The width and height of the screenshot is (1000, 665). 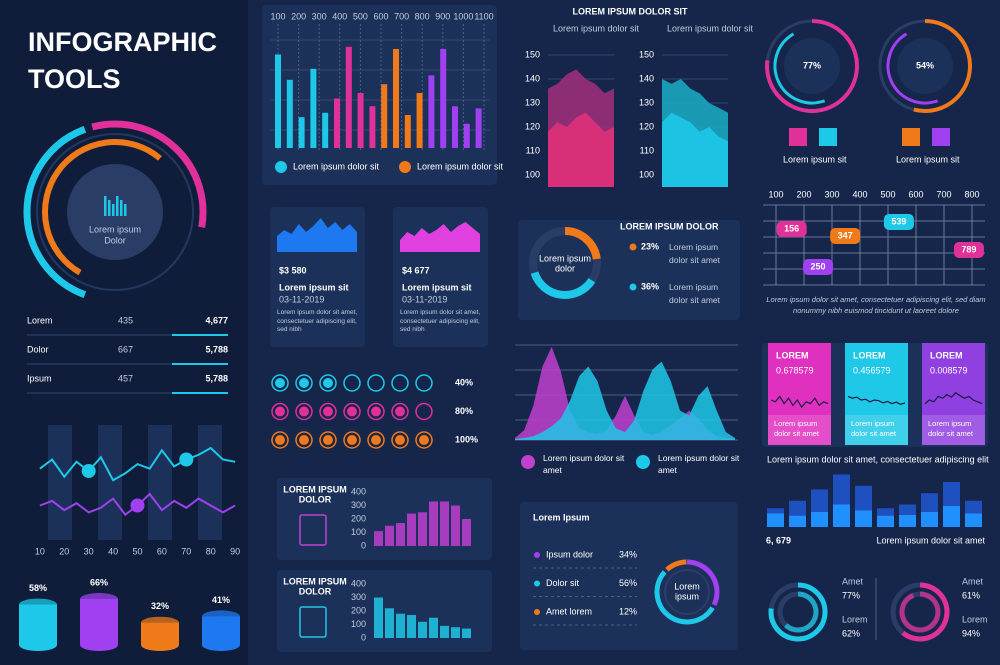 I want to click on legend-label: Amet, so click(x=973, y=581).